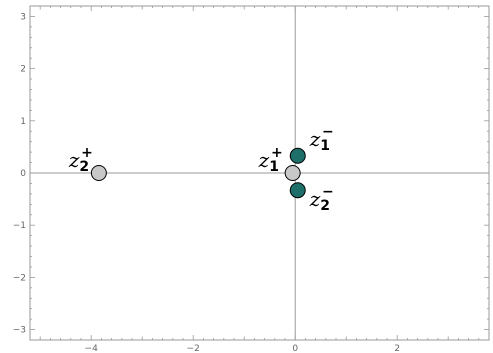 This screenshot has width=493, height=353. What do you see at coordinates (397, 348) in the screenshot?
I see `x-tick-label: 2` at bounding box center [397, 348].